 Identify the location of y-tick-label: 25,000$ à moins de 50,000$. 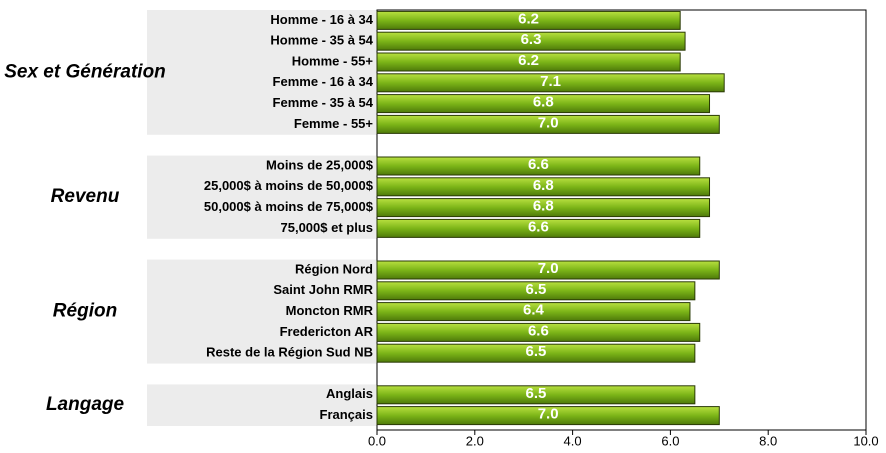
(289, 185).